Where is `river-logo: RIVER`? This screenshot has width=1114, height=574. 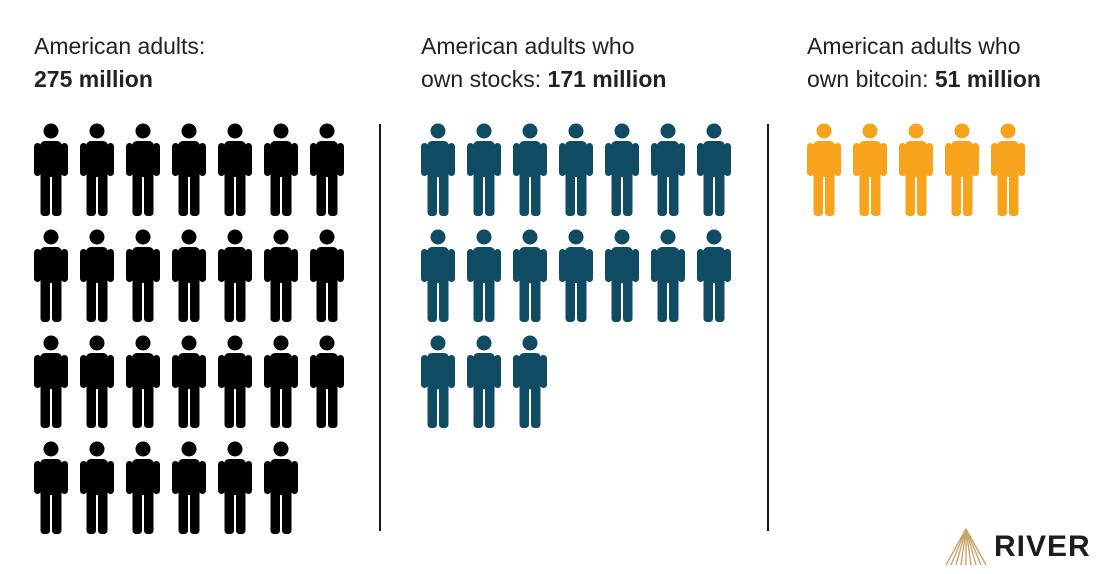 river-logo: RIVER is located at coordinates (1017, 547).